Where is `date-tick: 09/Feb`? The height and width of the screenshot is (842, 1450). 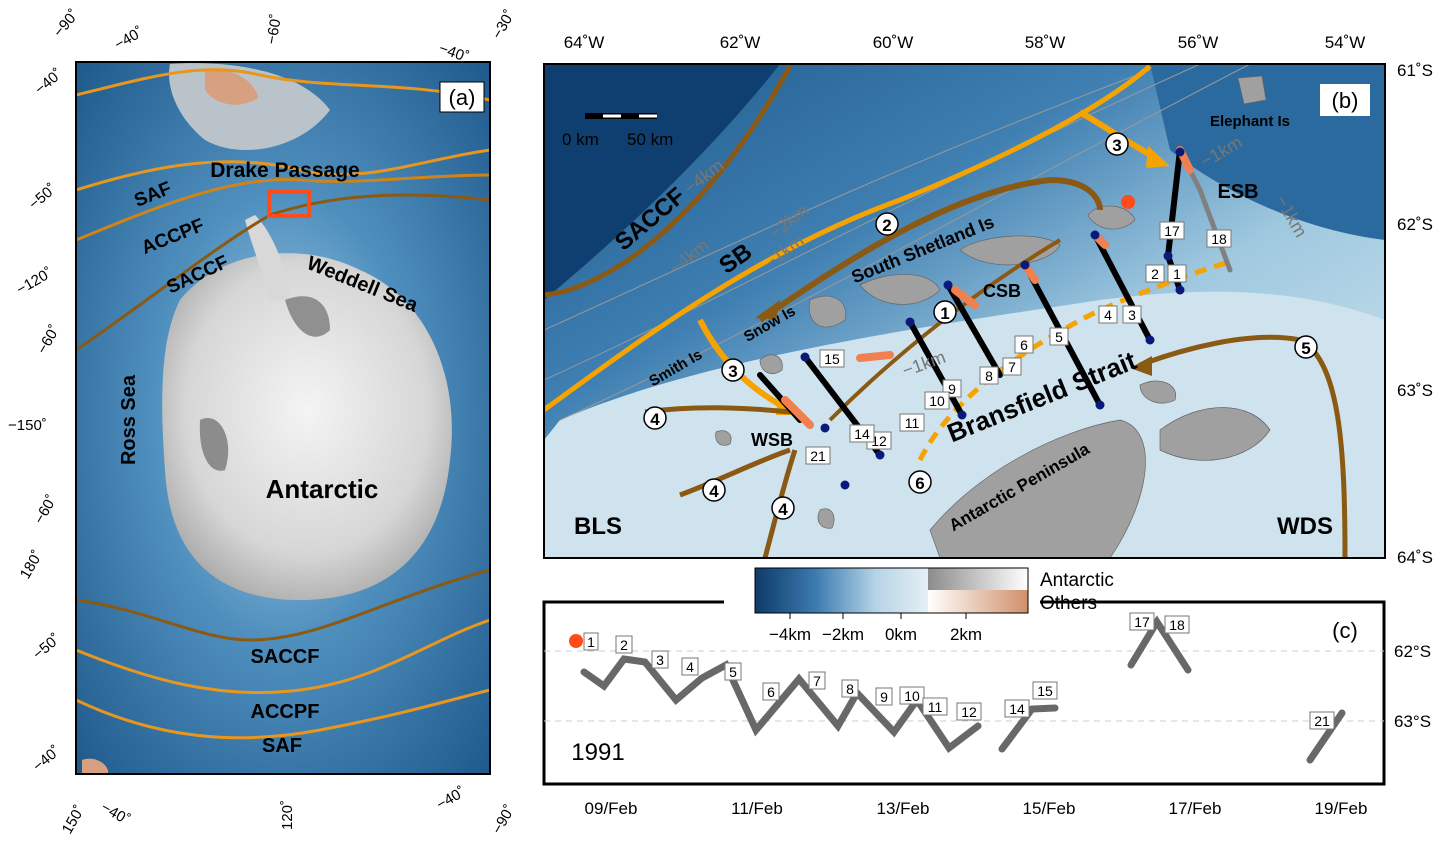
date-tick: 09/Feb is located at coordinates (611, 808).